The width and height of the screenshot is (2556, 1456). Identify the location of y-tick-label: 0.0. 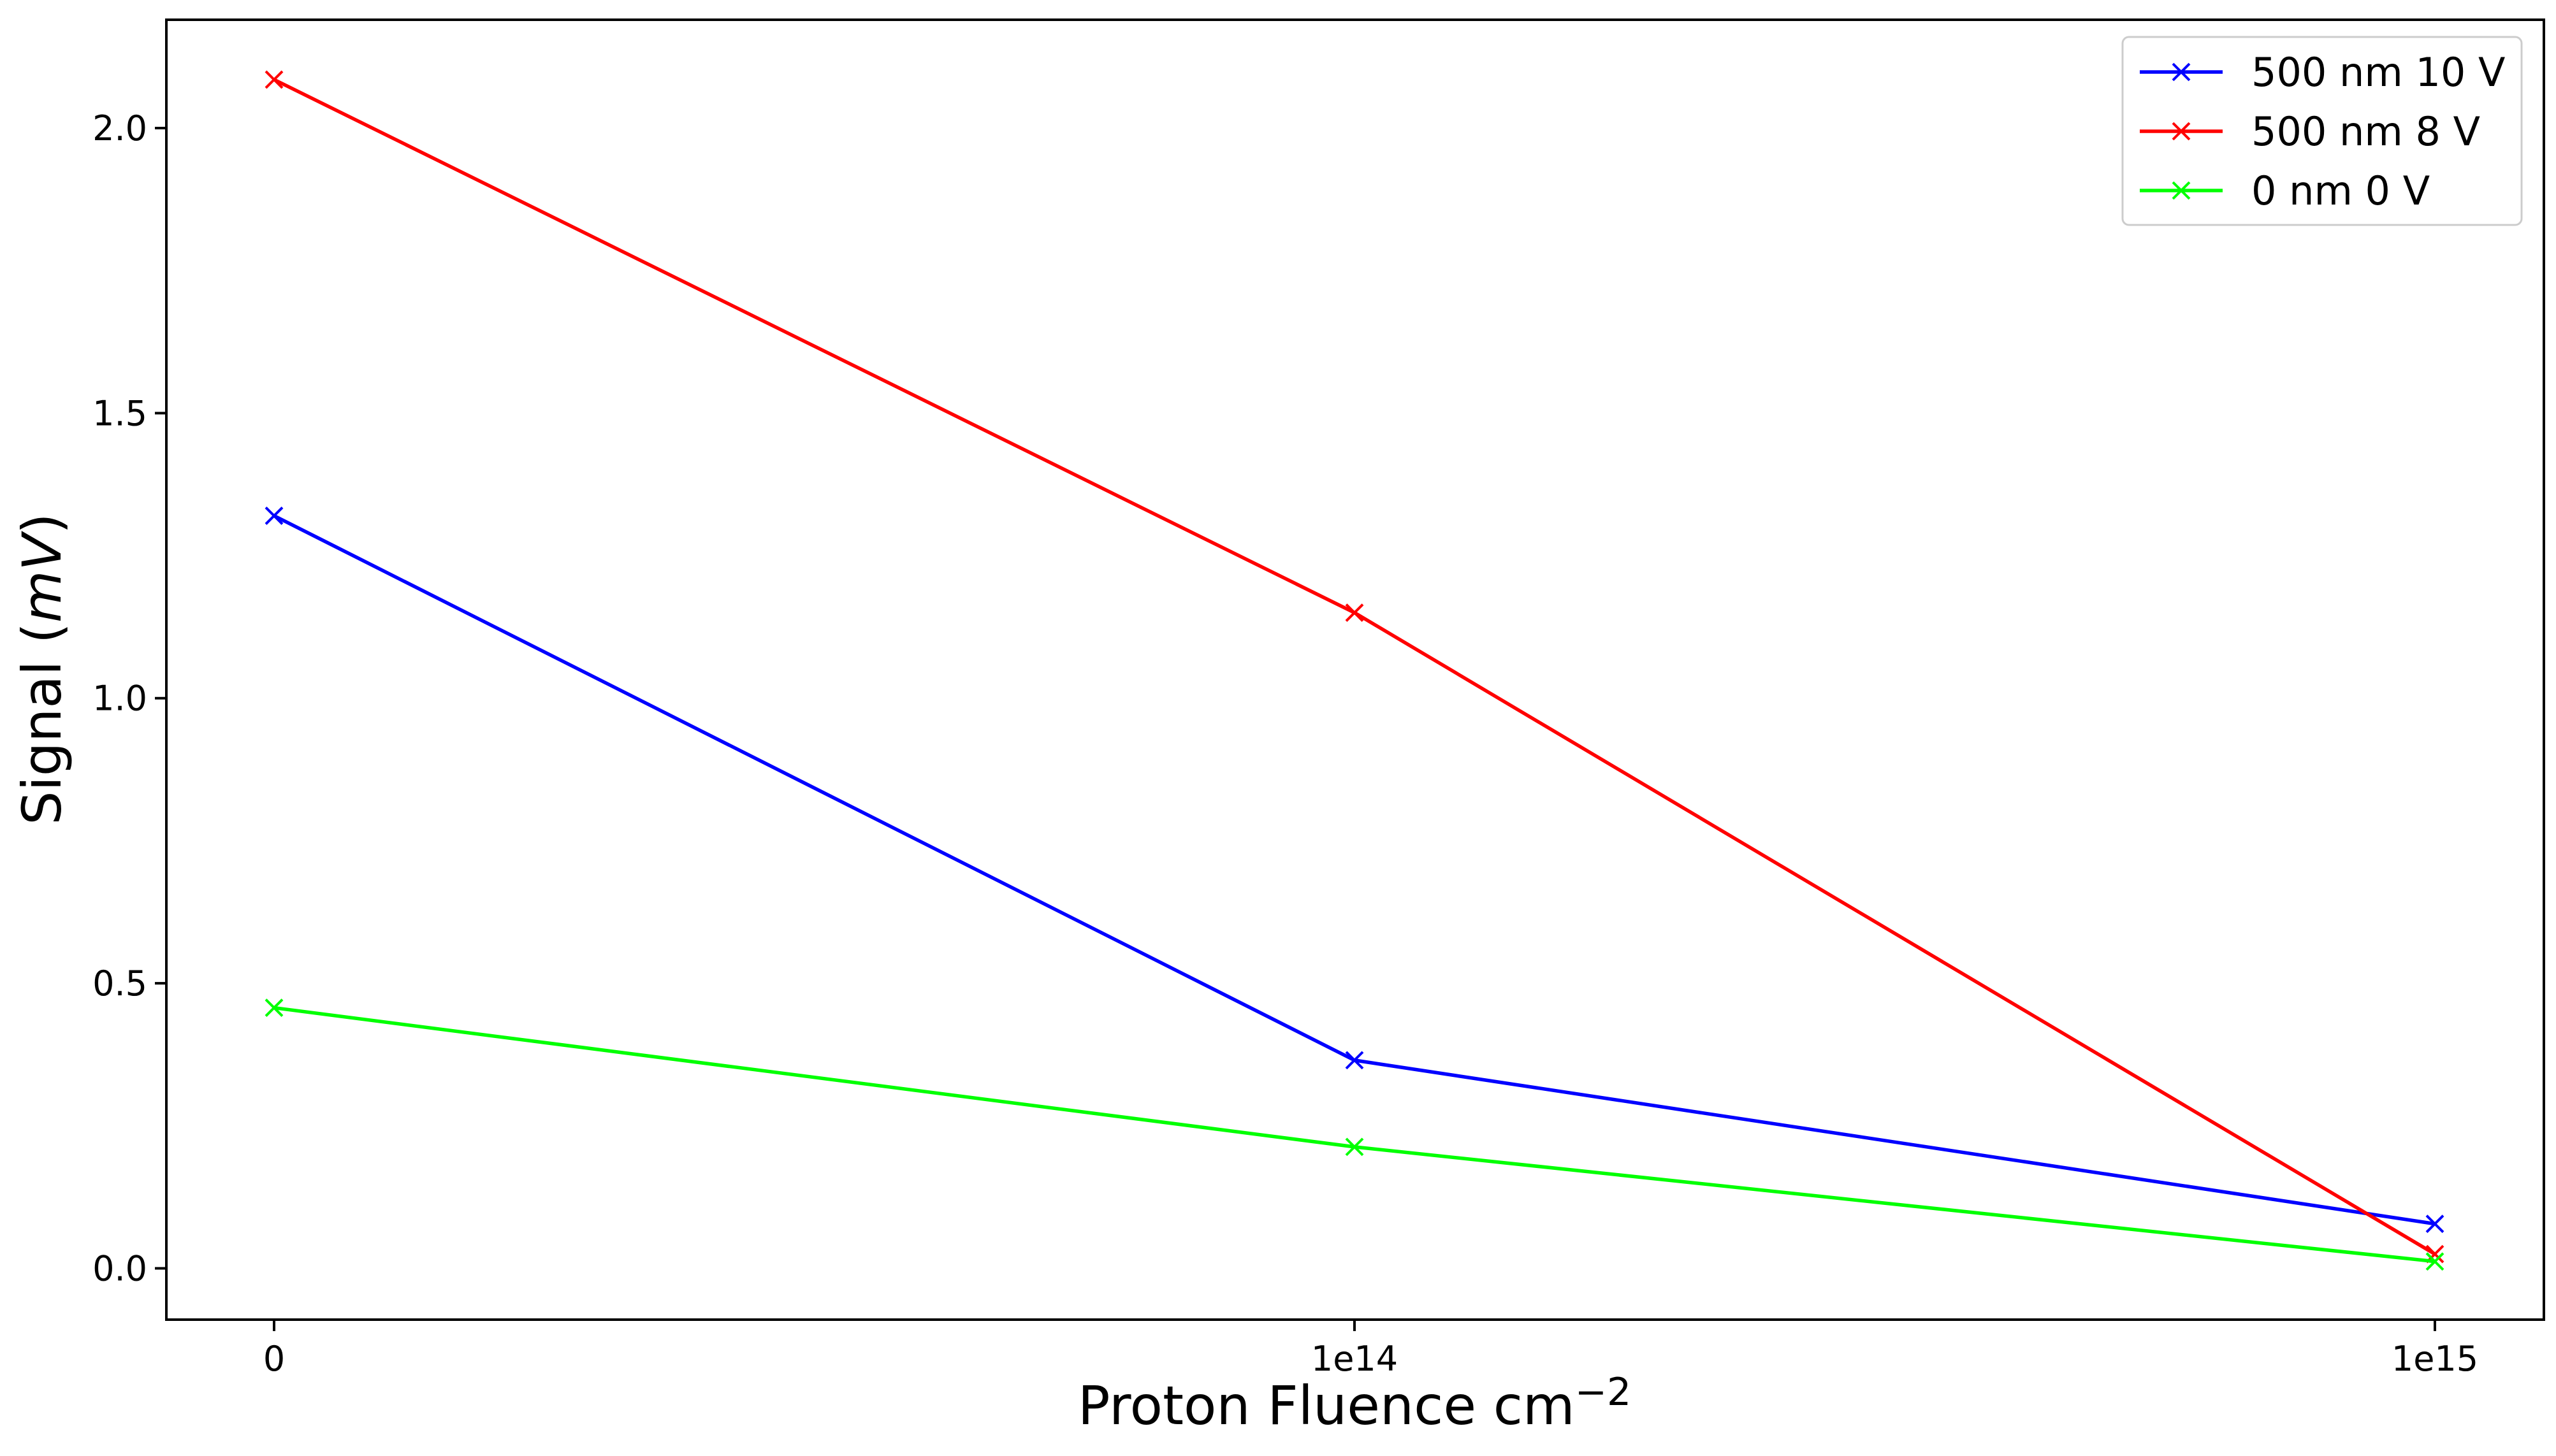
(119, 1268).